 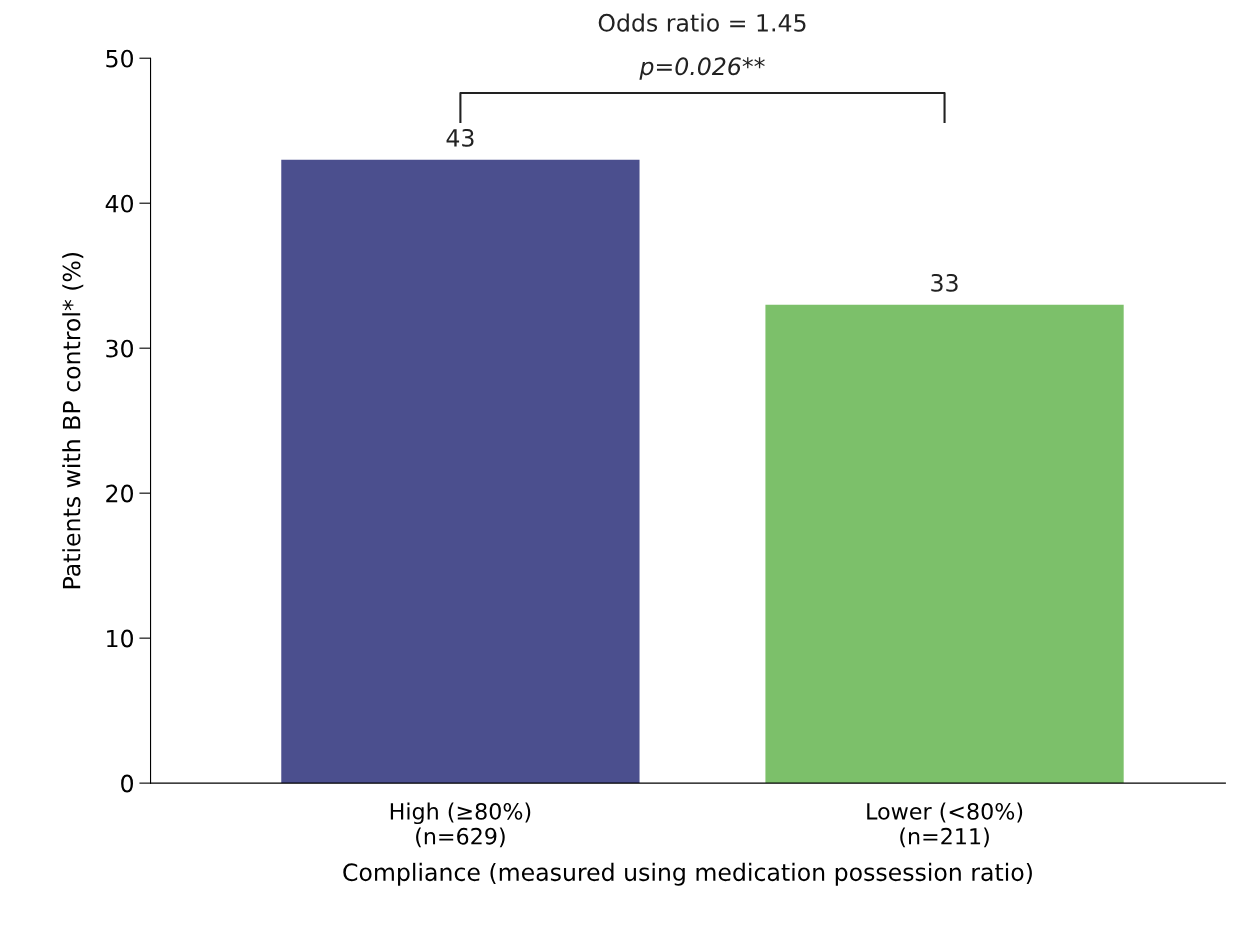 What do you see at coordinates (119, 203) in the screenshot?
I see `y-tick-label: 40` at bounding box center [119, 203].